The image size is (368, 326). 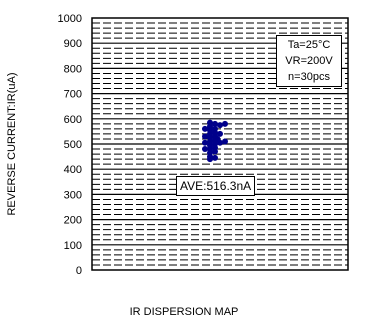 I want to click on y-tick-label: 400, so click(x=73, y=170).